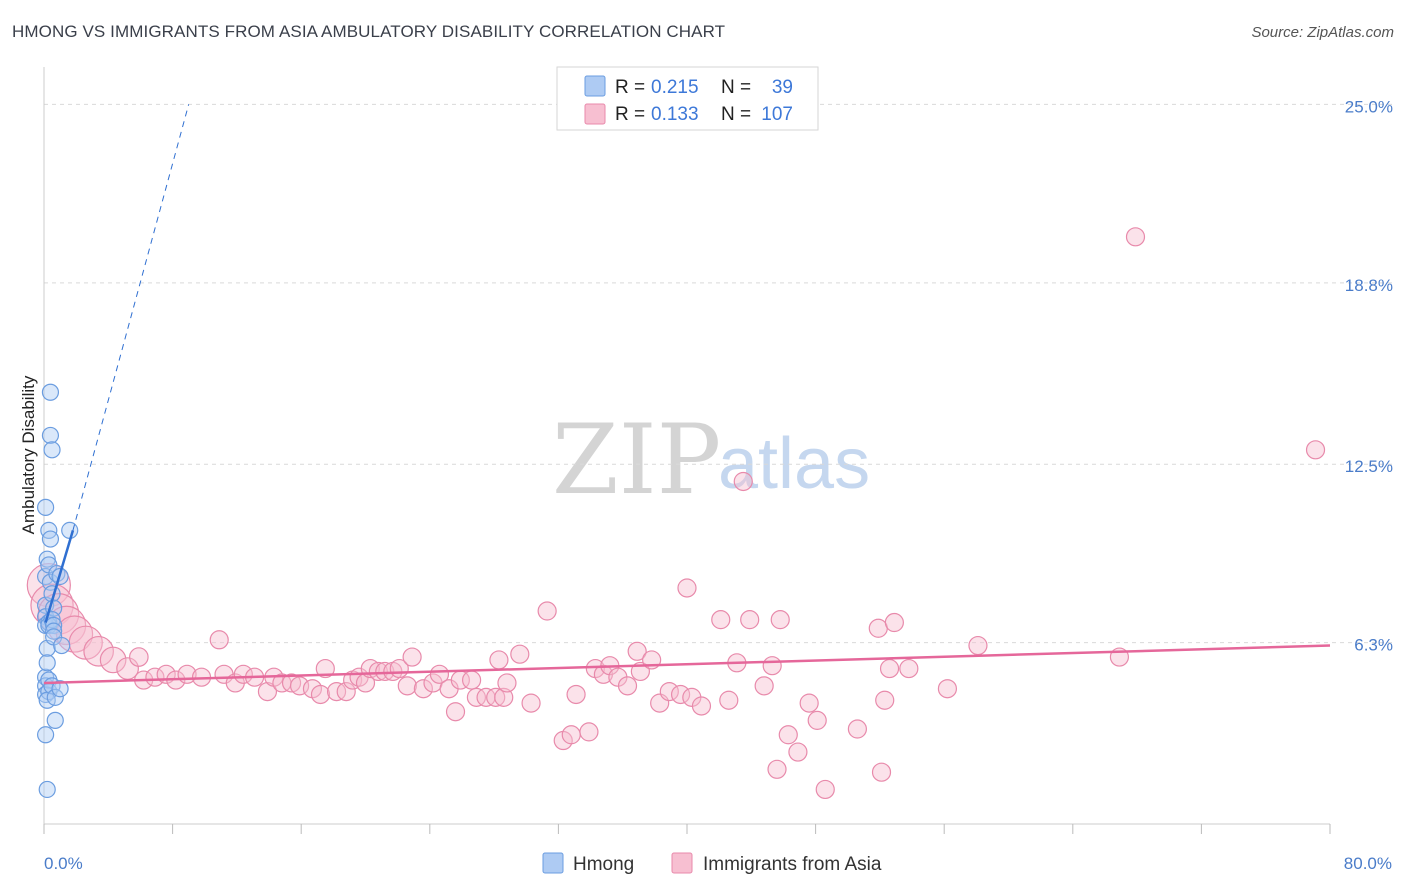  I want to click on watermark-zip: ZIP, so click(636, 460).